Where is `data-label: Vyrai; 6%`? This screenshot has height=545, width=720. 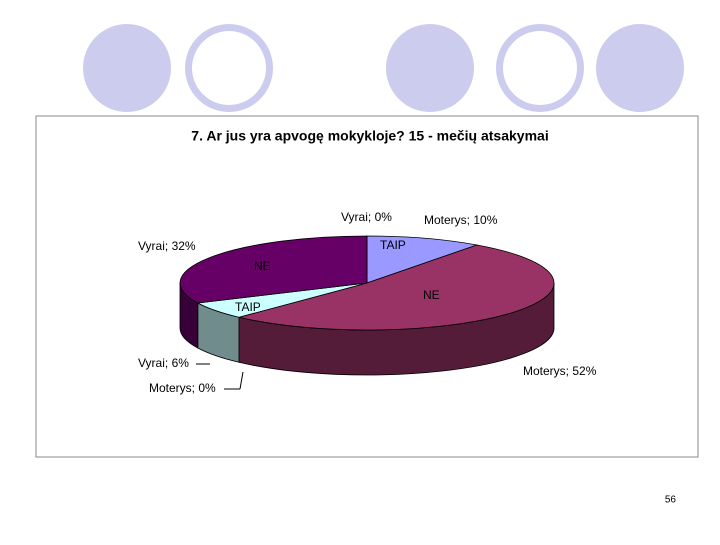 data-label: Vyrai; 6% is located at coordinates (163, 363).